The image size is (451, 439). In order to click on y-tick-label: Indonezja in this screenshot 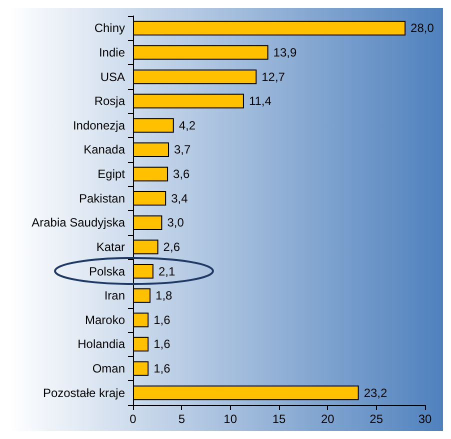, I will do `click(99, 125)`.